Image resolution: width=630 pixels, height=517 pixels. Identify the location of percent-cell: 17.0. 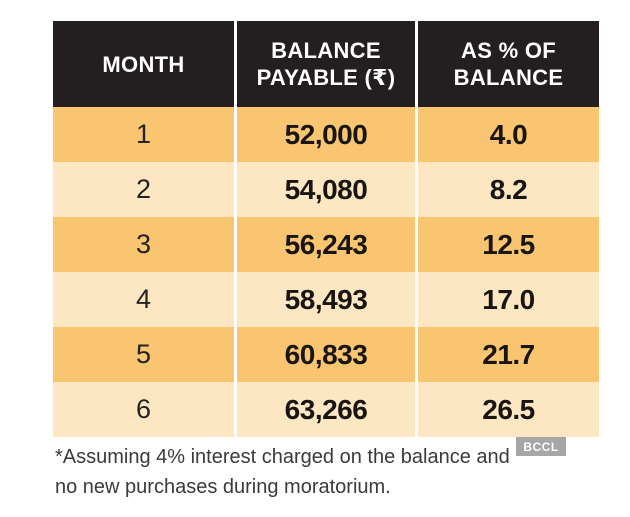
(508, 299).